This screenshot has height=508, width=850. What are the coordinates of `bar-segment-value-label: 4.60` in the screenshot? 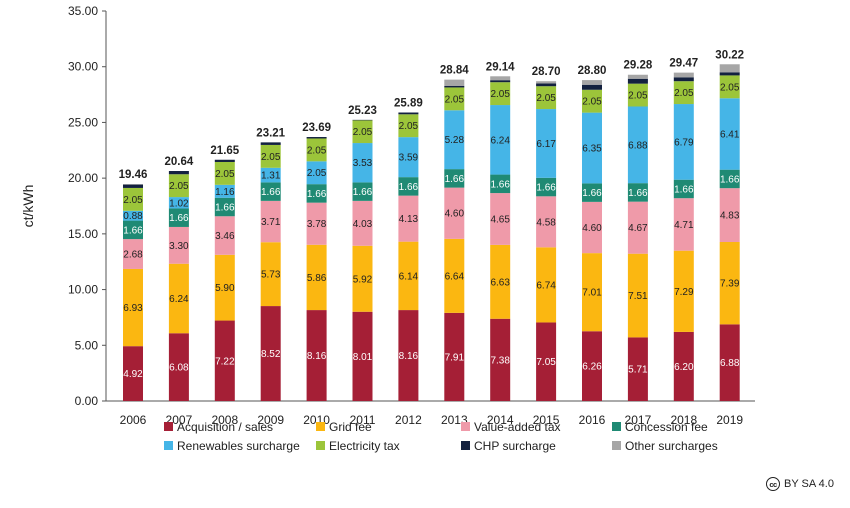 It's located at (592, 228).